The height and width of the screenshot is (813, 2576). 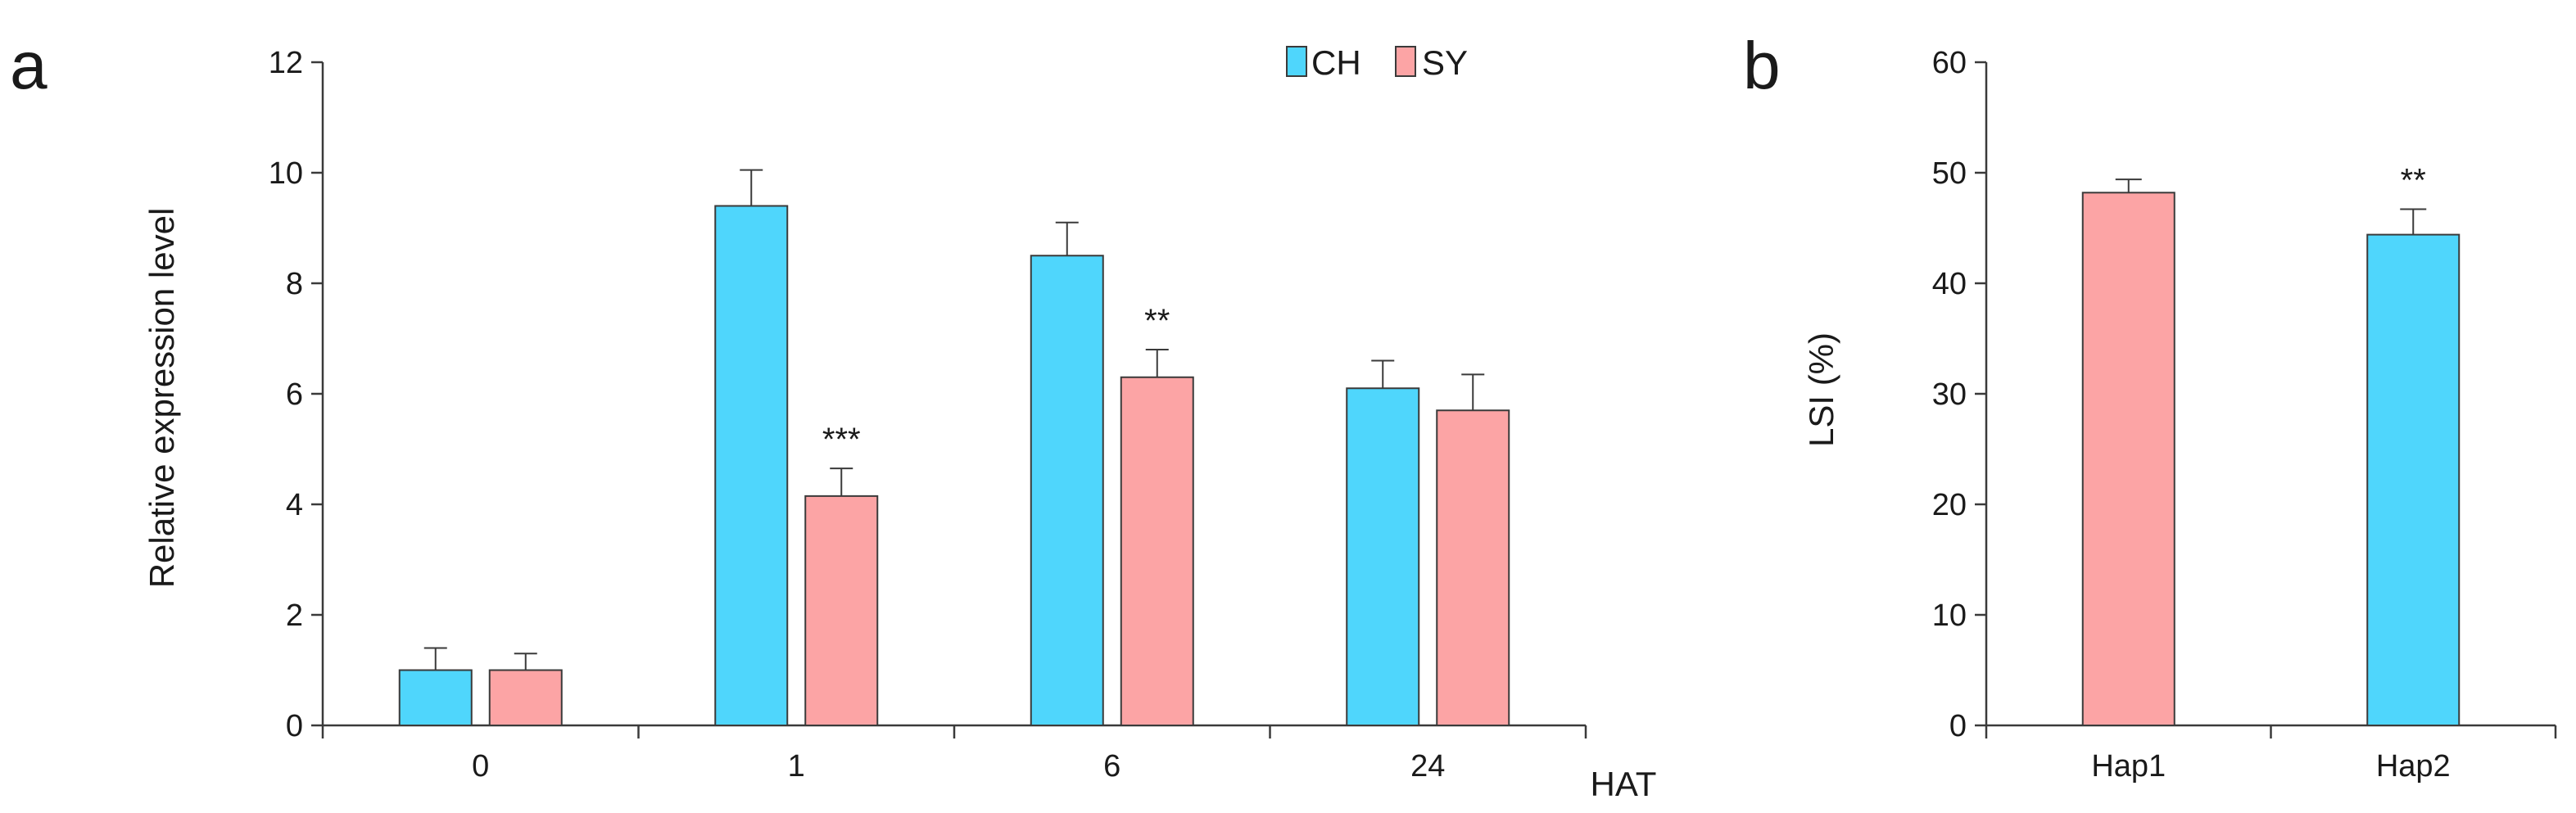 I want to click on legend: CH SY, so click(x=1377, y=62).